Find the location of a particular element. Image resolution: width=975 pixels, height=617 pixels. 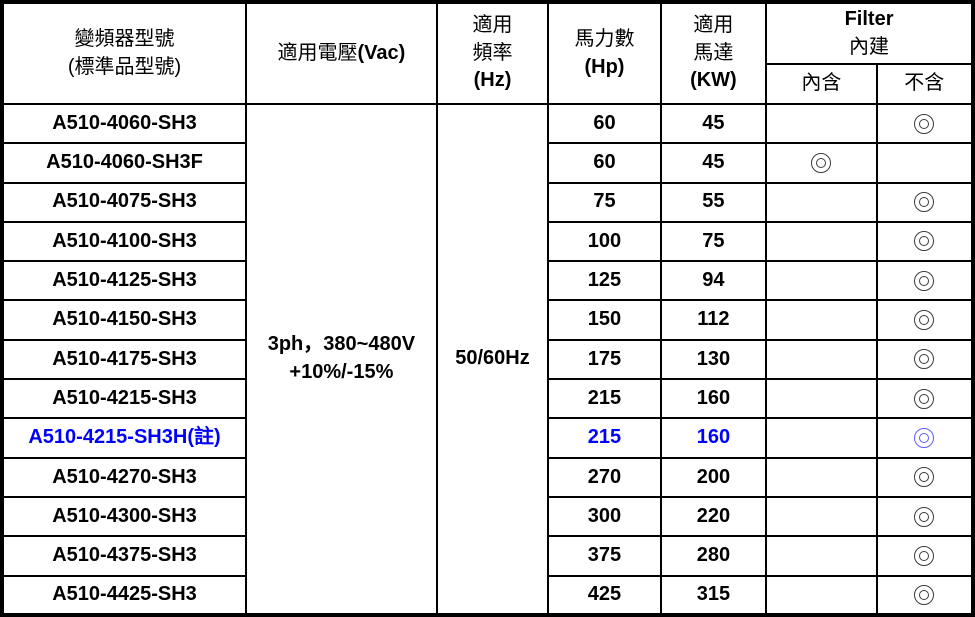

header-frequency-line2: 頻率 is located at coordinates (492, 52).